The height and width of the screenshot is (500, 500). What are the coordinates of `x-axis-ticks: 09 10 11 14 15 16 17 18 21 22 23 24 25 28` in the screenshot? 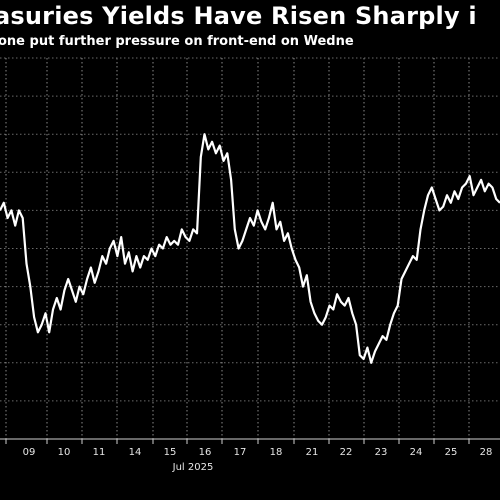 It's located at (249, 448).